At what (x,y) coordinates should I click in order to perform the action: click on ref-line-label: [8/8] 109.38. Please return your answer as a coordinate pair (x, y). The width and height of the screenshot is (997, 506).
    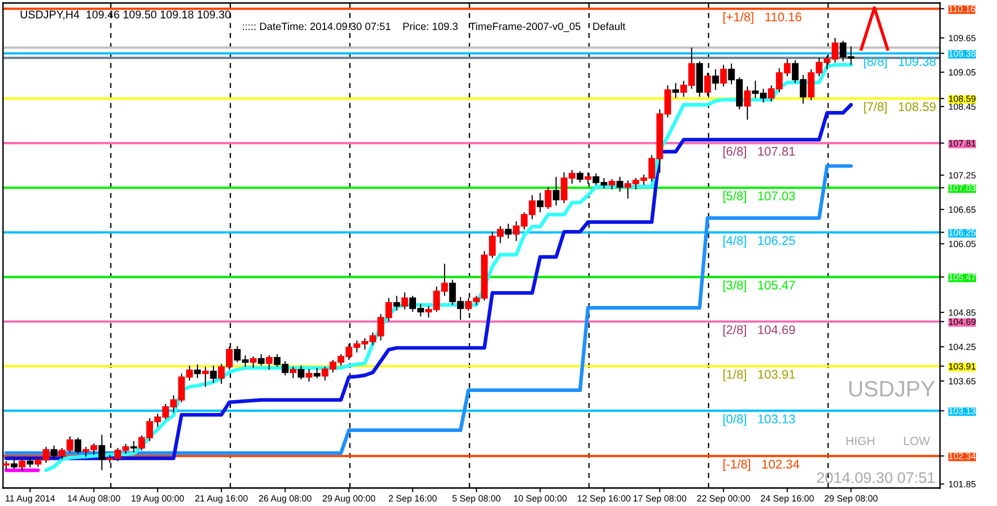
    Looking at the image, I should click on (900, 62).